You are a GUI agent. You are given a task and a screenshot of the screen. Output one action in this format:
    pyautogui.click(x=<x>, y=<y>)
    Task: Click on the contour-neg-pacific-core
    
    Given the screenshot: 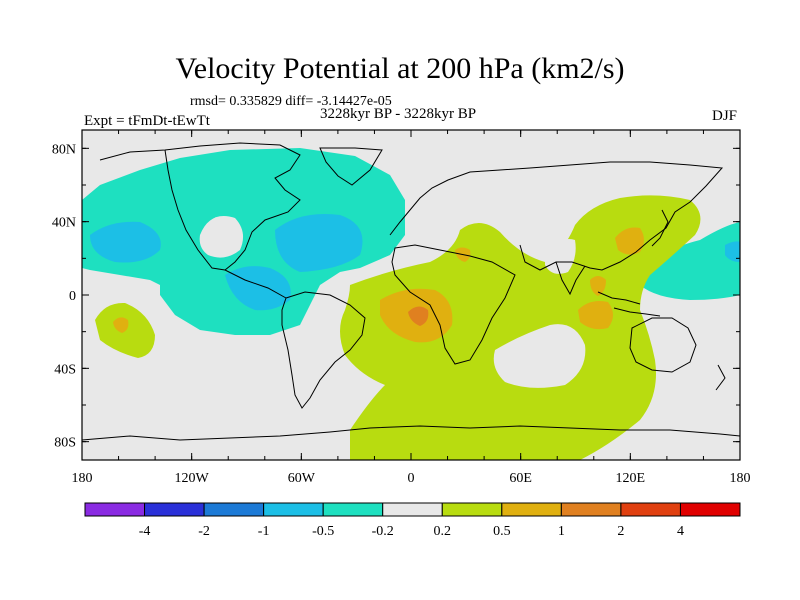 What is the action you would take?
    pyautogui.click(x=125, y=242)
    